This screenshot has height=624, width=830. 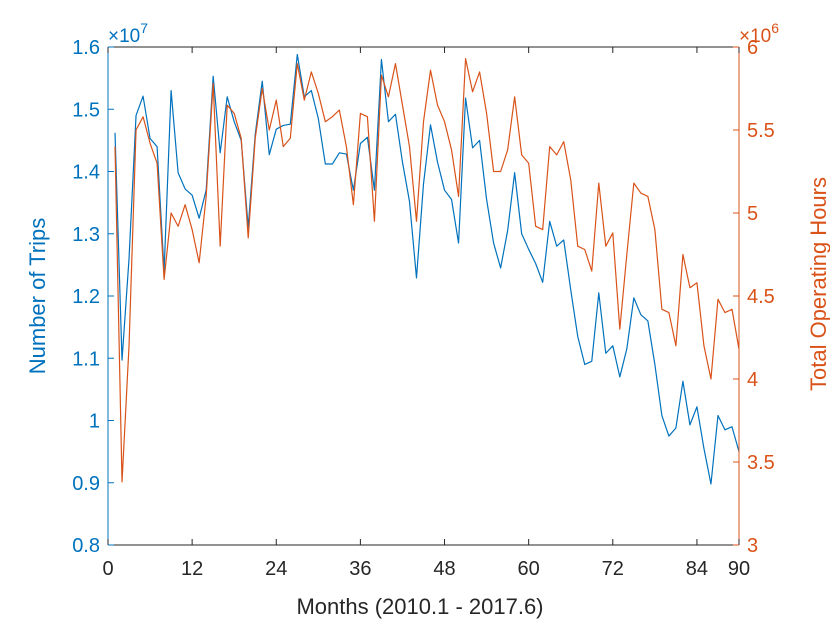 I want to click on right-tick-label: 4.5, so click(x=761, y=297).